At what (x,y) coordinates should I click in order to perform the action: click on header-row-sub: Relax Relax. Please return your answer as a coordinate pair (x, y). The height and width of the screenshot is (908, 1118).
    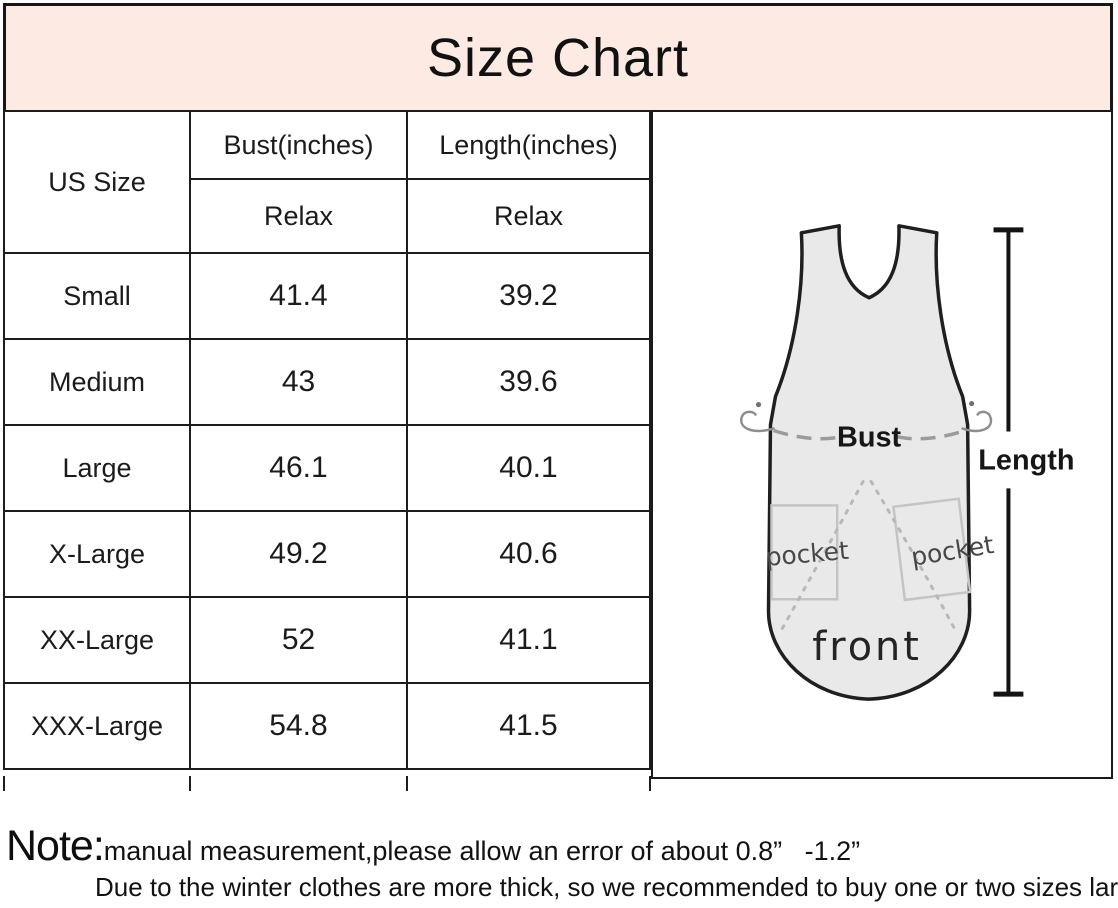
    Looking at the image, I should click on (327, 216).